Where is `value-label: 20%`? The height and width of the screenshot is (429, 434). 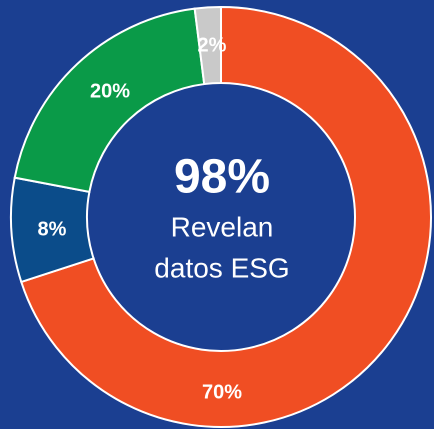 value-label: 20% is located at coordinates (110, 91).